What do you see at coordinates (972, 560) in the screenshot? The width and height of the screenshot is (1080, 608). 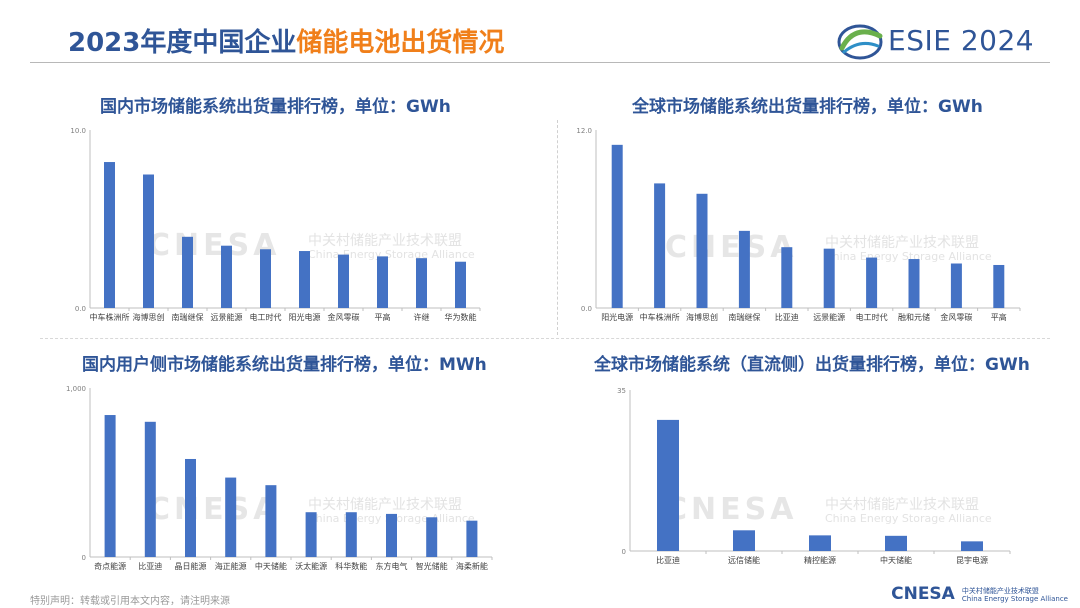 I see `x-tick-label: 昆宇电源` at bounding box center [972, 560].